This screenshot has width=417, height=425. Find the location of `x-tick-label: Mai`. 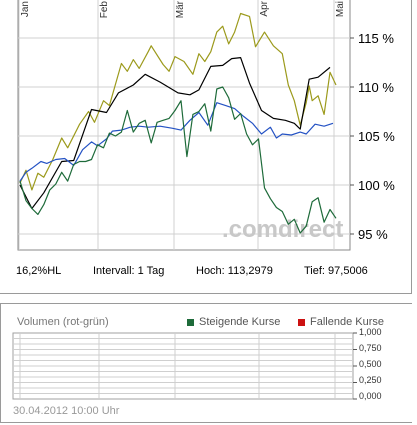

x-tick-label: Mai is located at coordinates (340, 9).